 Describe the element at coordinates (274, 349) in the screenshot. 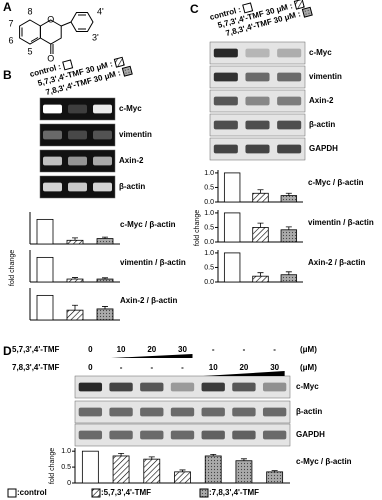

I see `dose: -` at that location.